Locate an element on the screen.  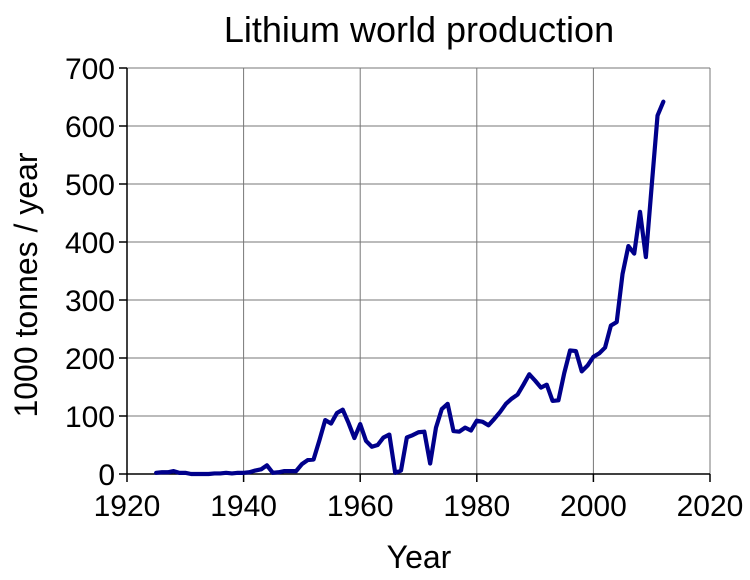
y-tick-label: 500 is located at coordinates (90, 185).